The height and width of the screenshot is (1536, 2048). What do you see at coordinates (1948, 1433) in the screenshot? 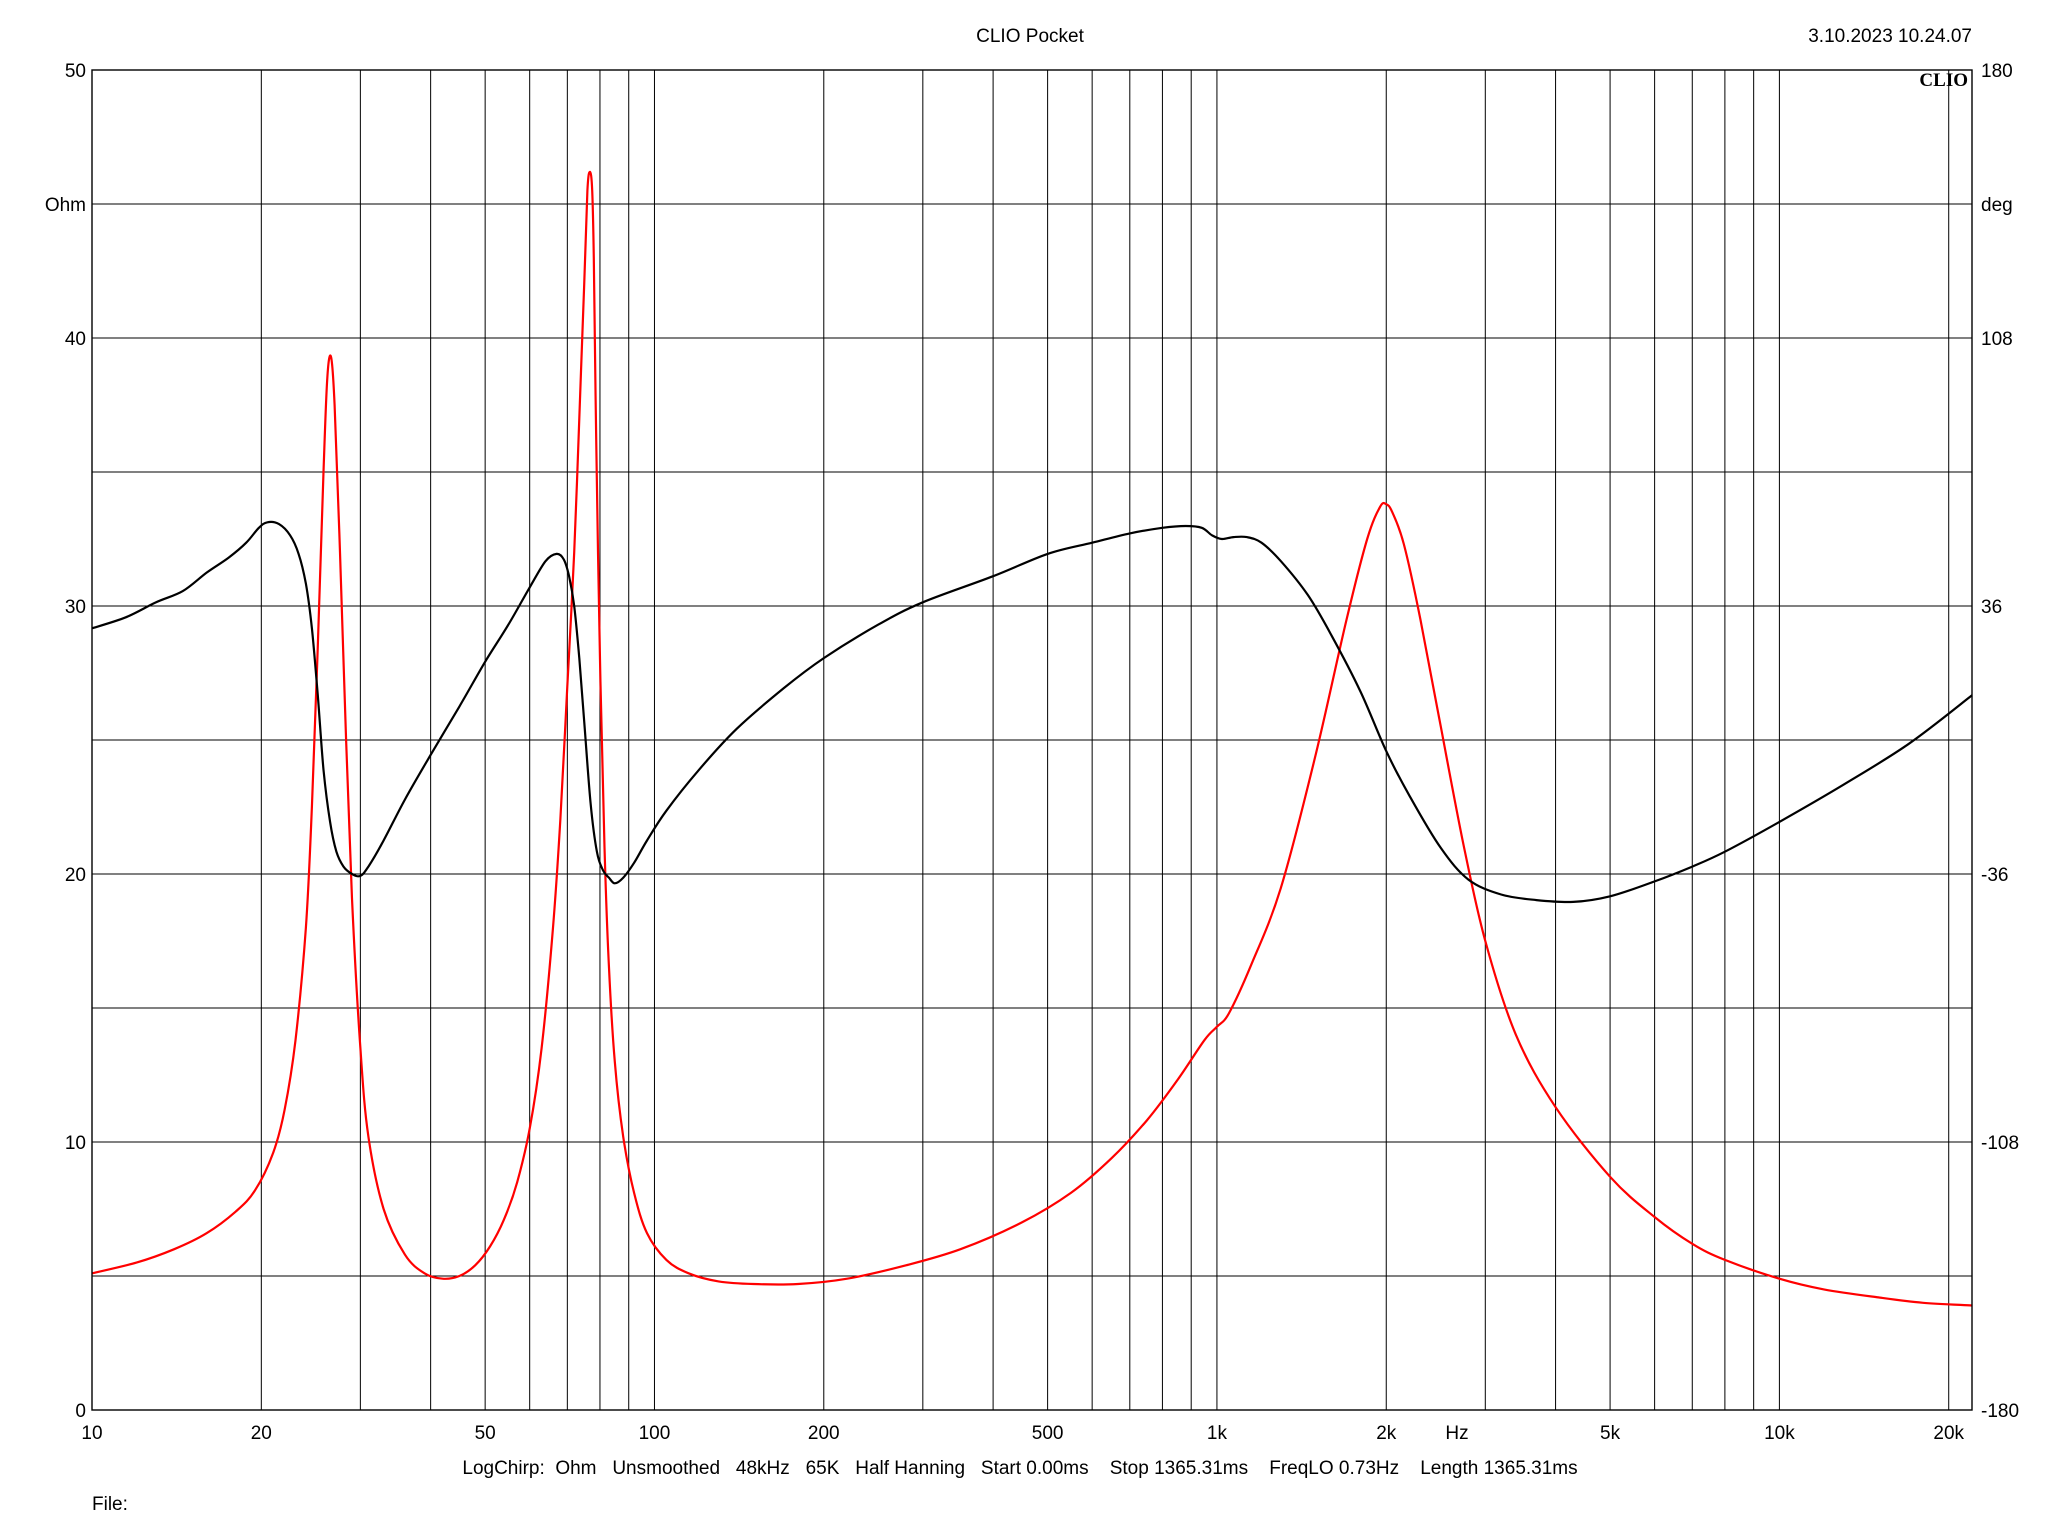
I see `x-tick-label: 20k` at bounding box center [1948, 1433].